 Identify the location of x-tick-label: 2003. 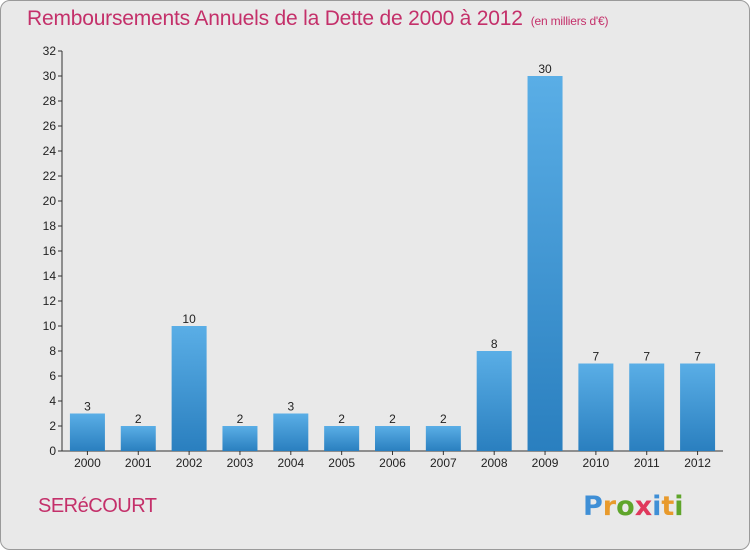
(240, 463).